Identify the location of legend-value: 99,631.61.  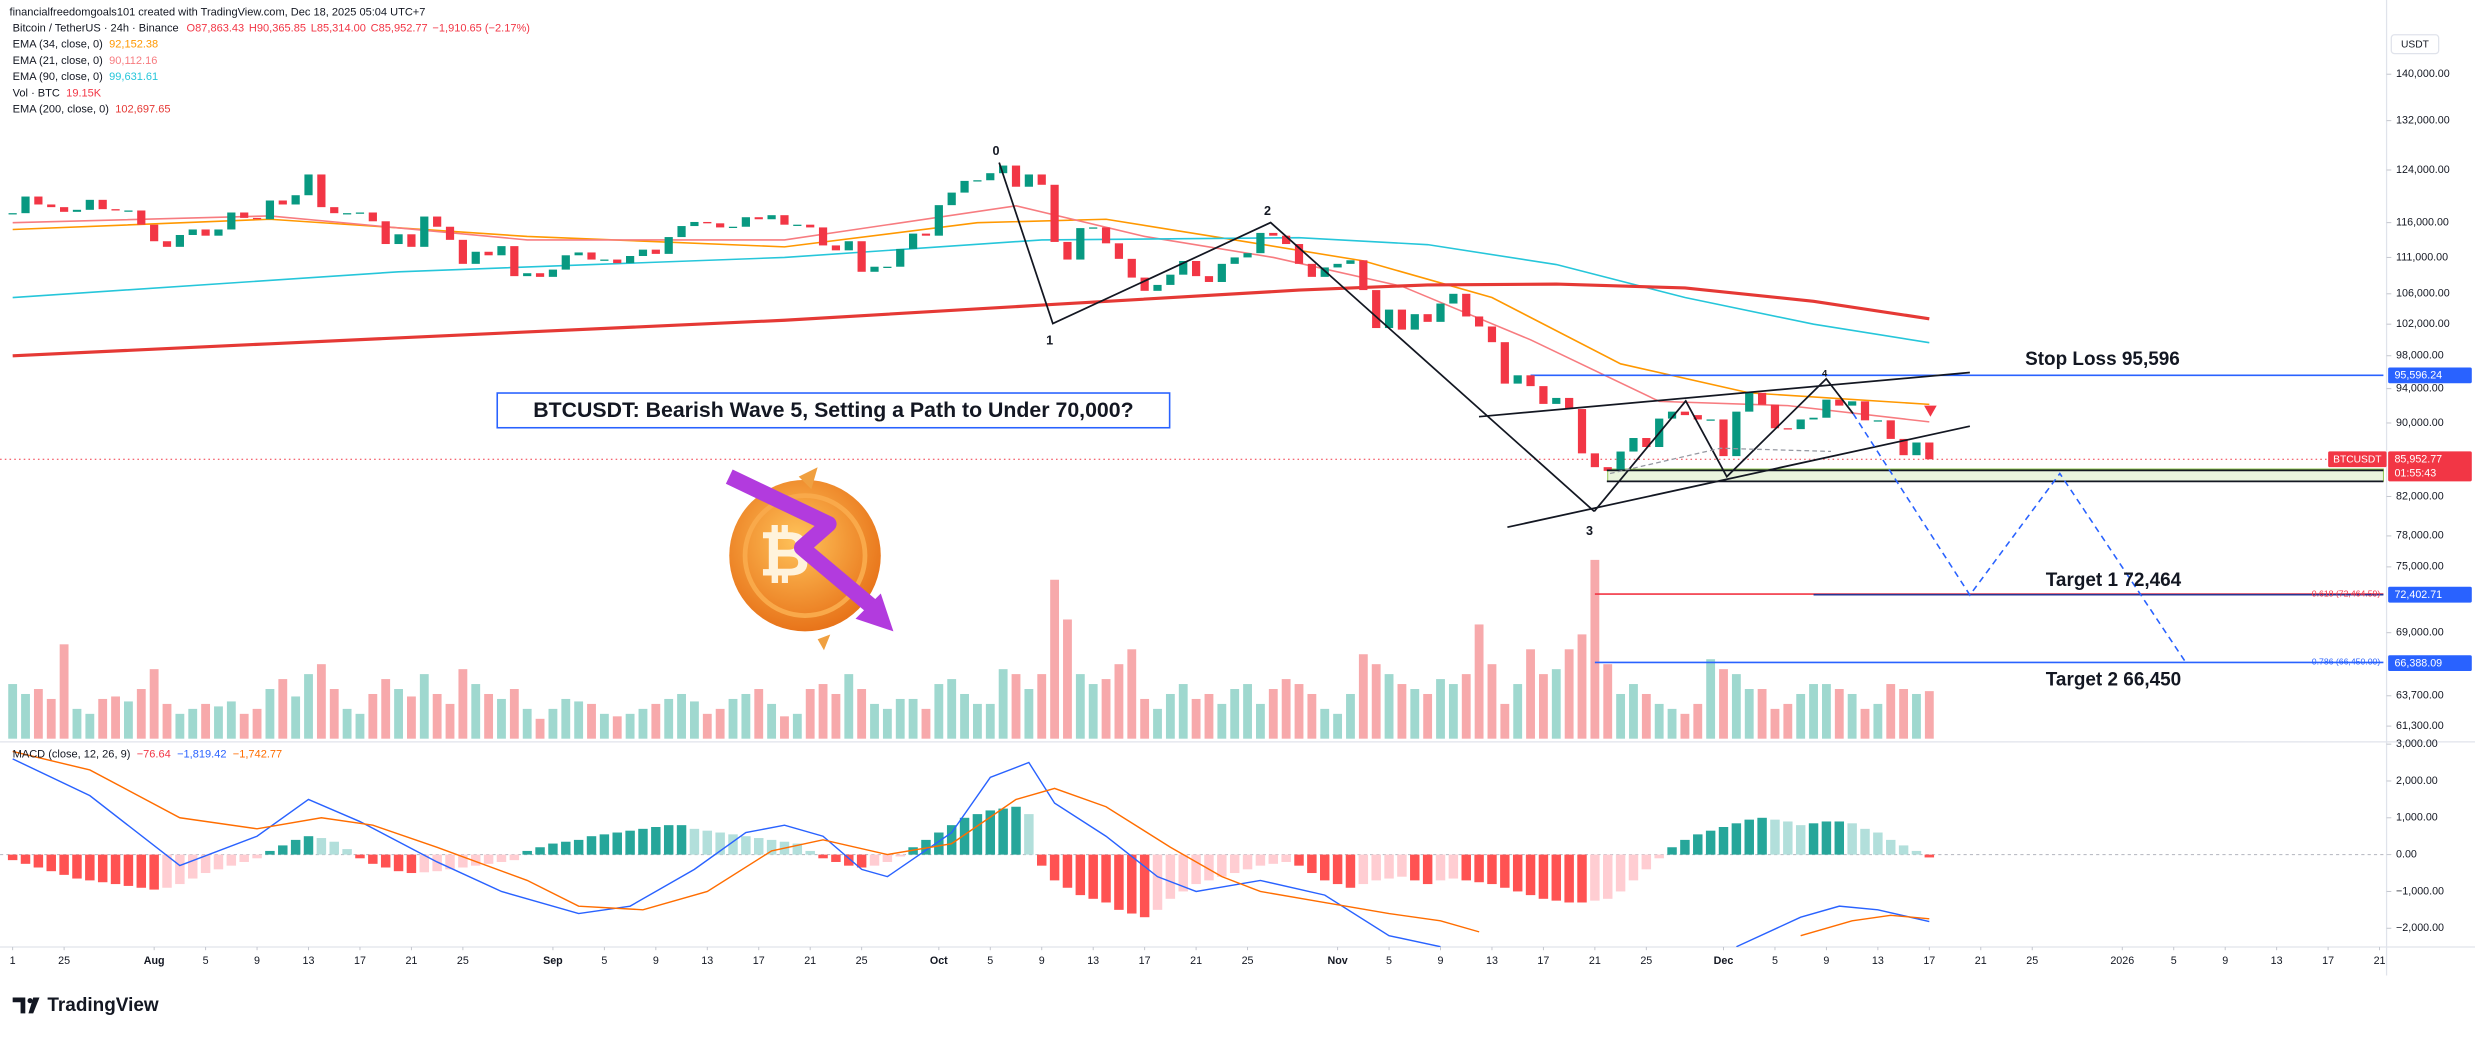
(133, 77).